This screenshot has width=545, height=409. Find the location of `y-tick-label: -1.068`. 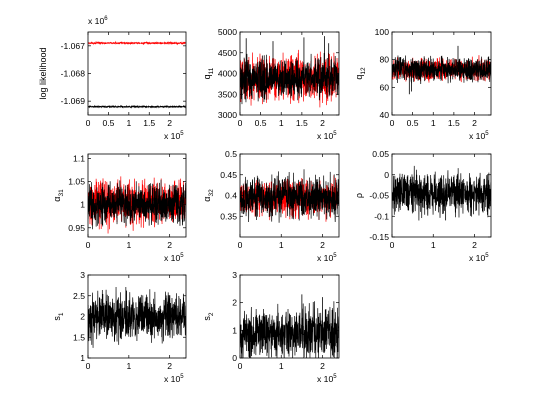

y-tick-label: -1.068 is located at coordinates (73, 74).